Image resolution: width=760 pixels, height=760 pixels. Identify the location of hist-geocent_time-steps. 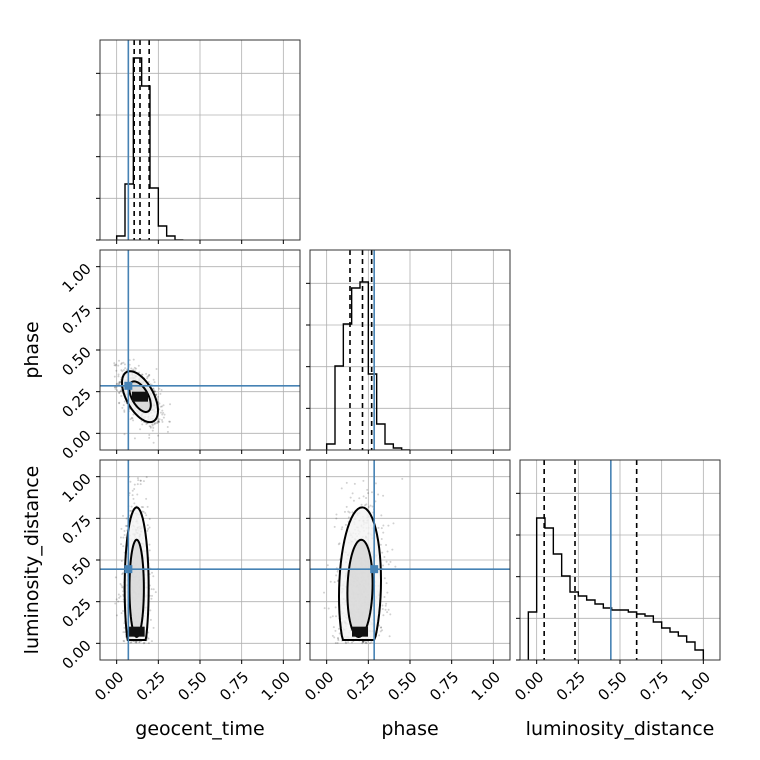
(149, 148).